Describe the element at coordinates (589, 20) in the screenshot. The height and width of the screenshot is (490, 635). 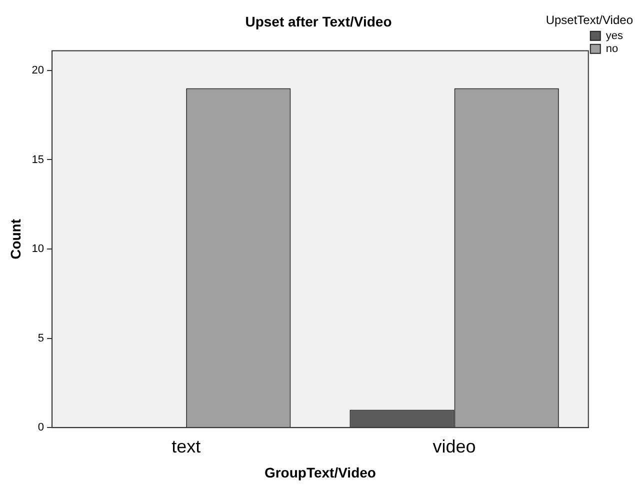
I see `legend-title: UpsetText/Video` at that location.